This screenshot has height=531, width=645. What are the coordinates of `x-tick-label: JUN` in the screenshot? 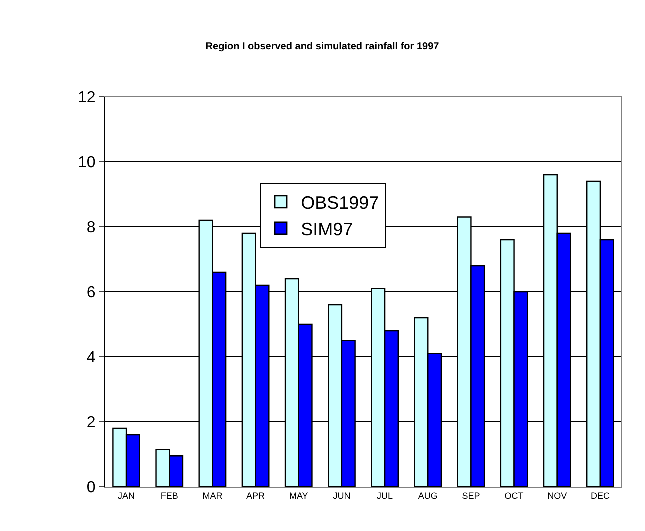 It's located at (342, 495).